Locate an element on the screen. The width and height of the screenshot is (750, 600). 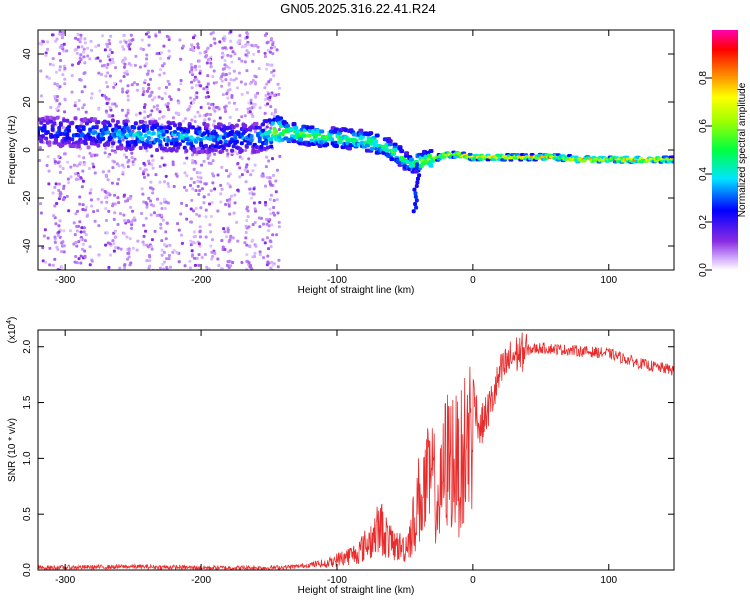
colorbar-ticks: 0.0 0.2 0.4 0.6 0.8 is located at coordinates (705, 174).